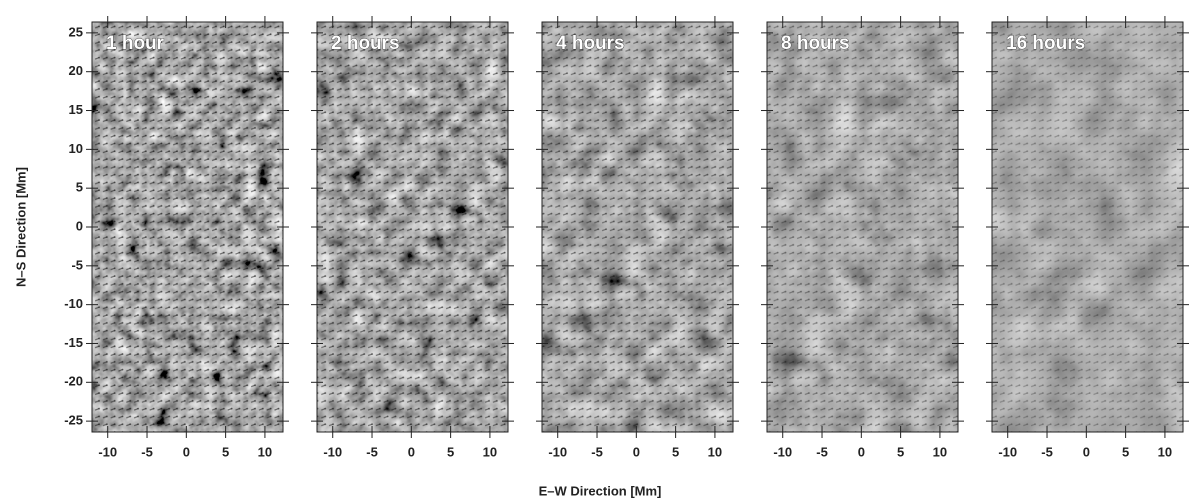  I want to click on y-tick-label: 20, so click(76, 70).